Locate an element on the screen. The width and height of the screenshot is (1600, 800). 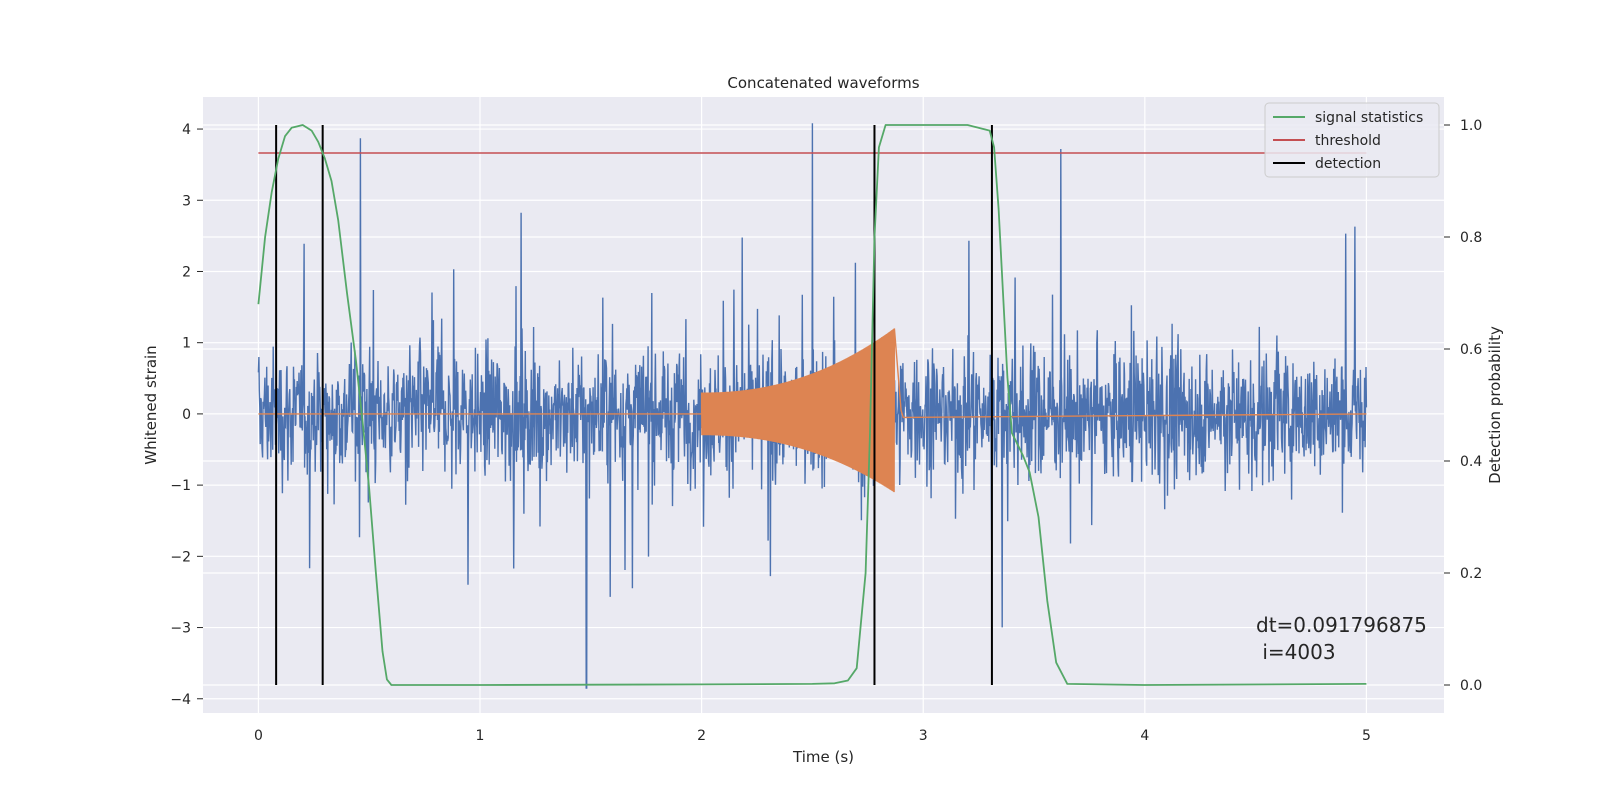
injection-series is located at coordinates (812, 410).